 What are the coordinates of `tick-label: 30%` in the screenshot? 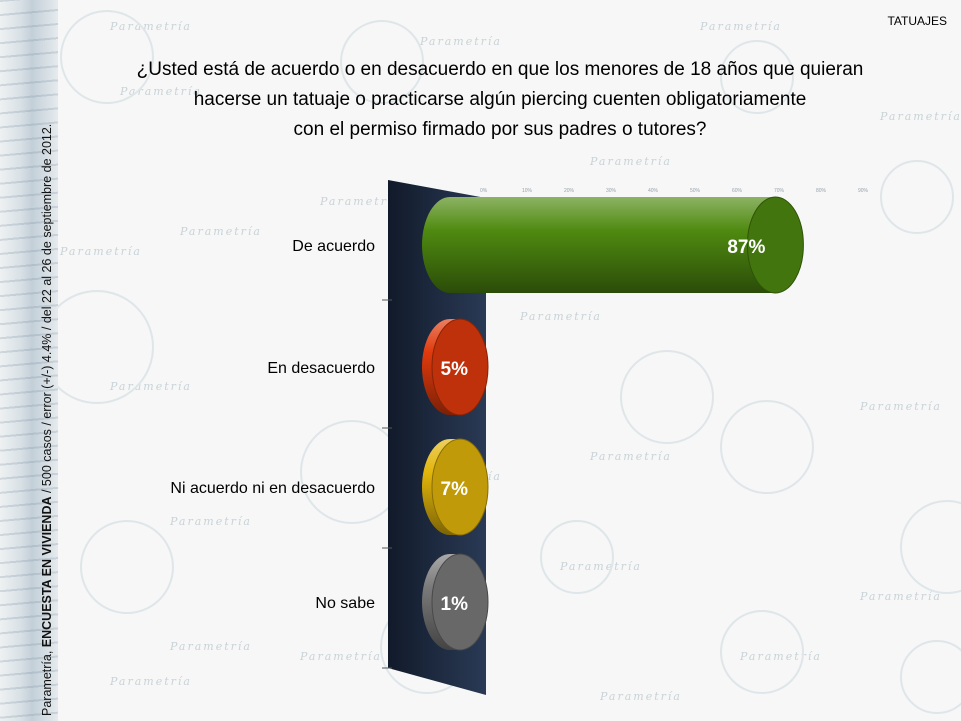 It's located at (611, 191).